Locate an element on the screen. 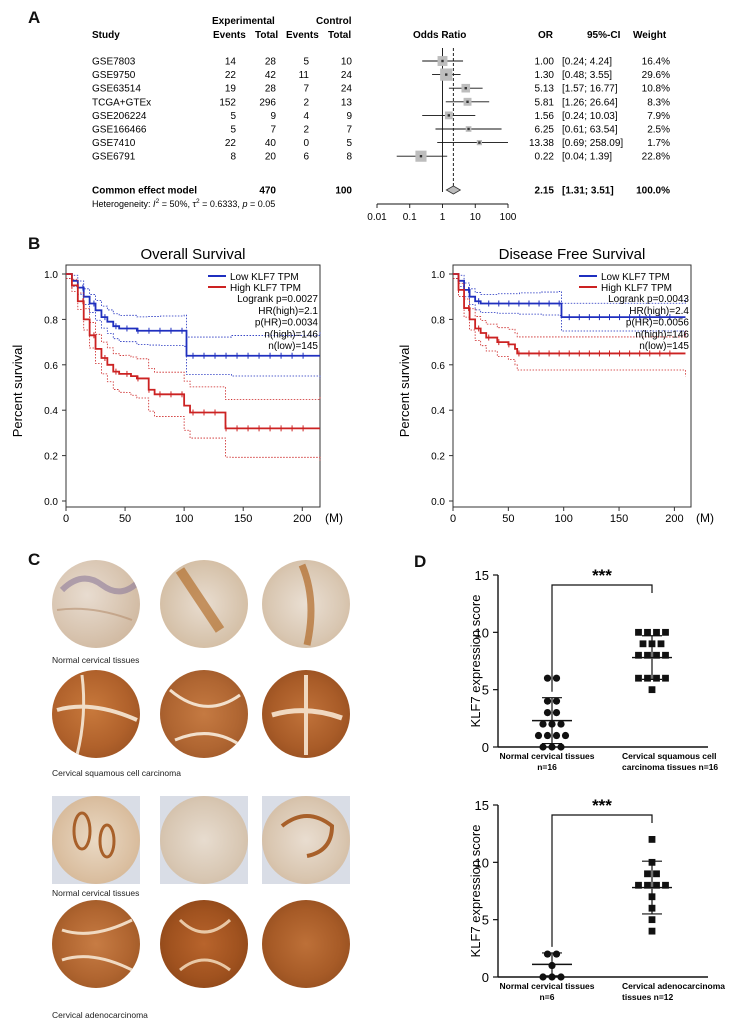 The image size is (754, 1023). stat-text: Logrank p=0.0043 is located at coordinates (648, 299).